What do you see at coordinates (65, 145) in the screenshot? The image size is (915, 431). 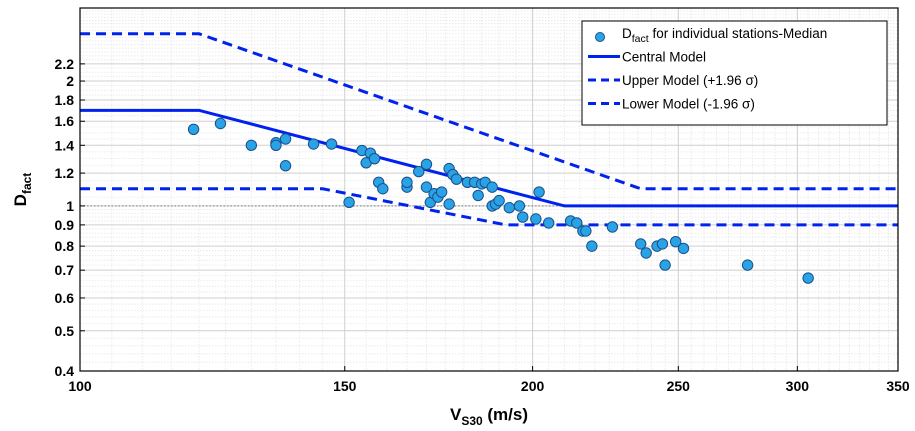 I see `y-tick-label: 1.4` at bounding box center [65, 145].